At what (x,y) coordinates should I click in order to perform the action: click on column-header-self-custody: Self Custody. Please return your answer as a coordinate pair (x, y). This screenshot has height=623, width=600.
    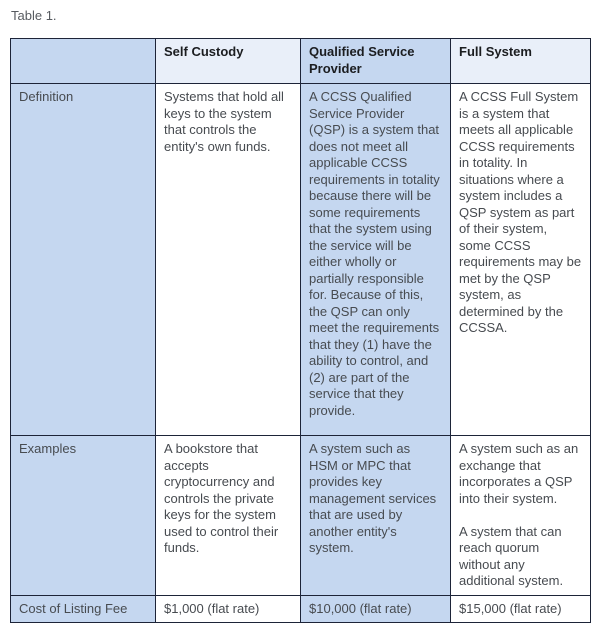
    Looking at the image, I should click on (228, 61).